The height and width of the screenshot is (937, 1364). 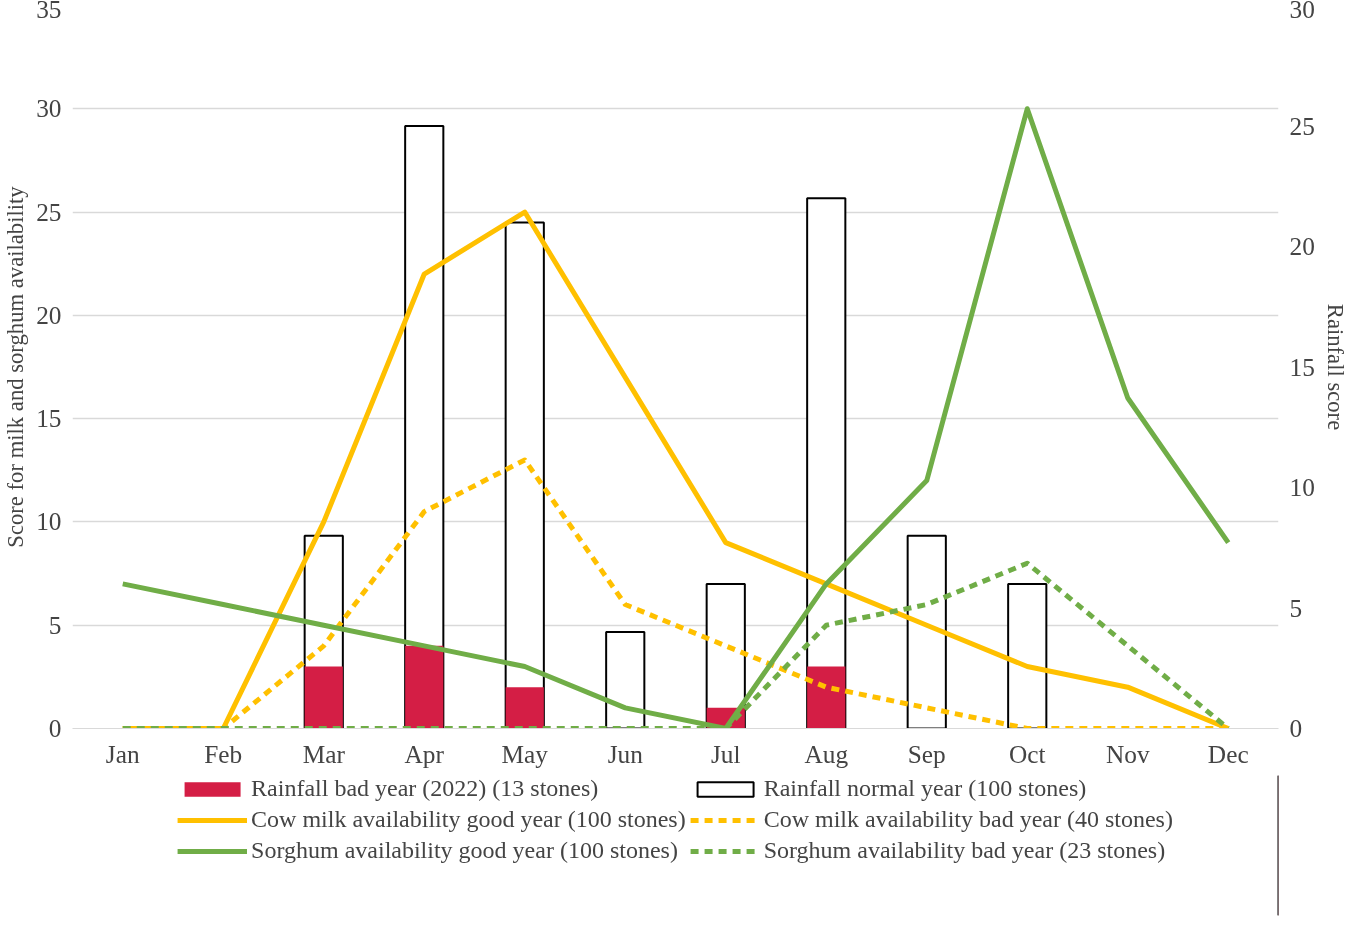 What do you see at coordinates (826, 753) in the screenshot?
I see `x-tick-label: Aug` at bounding box center [826, 753].